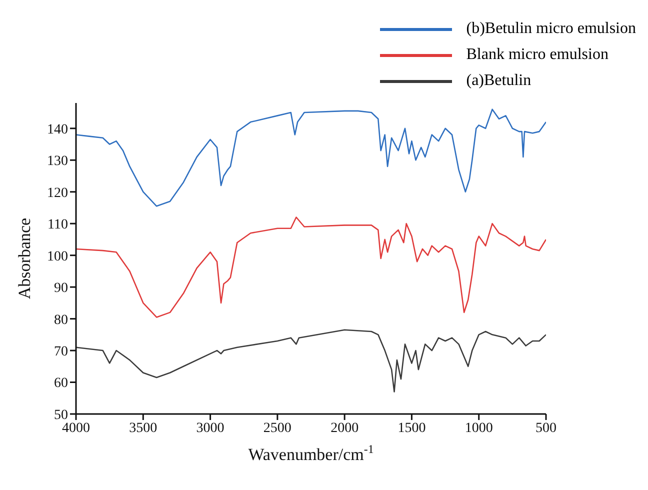  What do you see at coordinates (546, 428) in the screenshot?
I see `x-tick-label: 500` at bounding box center [546, 428].